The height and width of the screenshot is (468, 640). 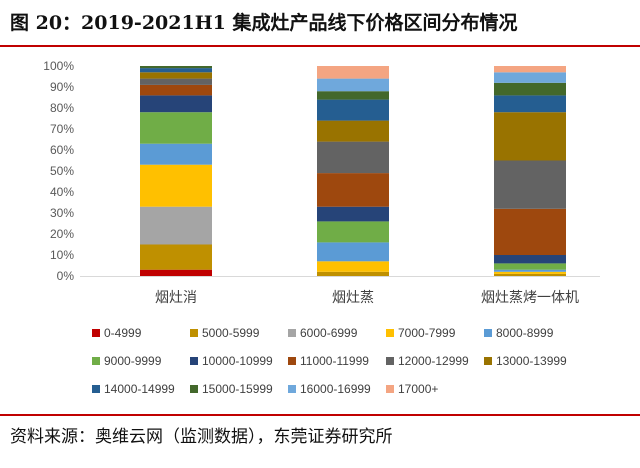 What do you see at coordinates (62, 87) in the screenshot?
I see `y-tick-label: 90%` at bounding box center [62, 87].